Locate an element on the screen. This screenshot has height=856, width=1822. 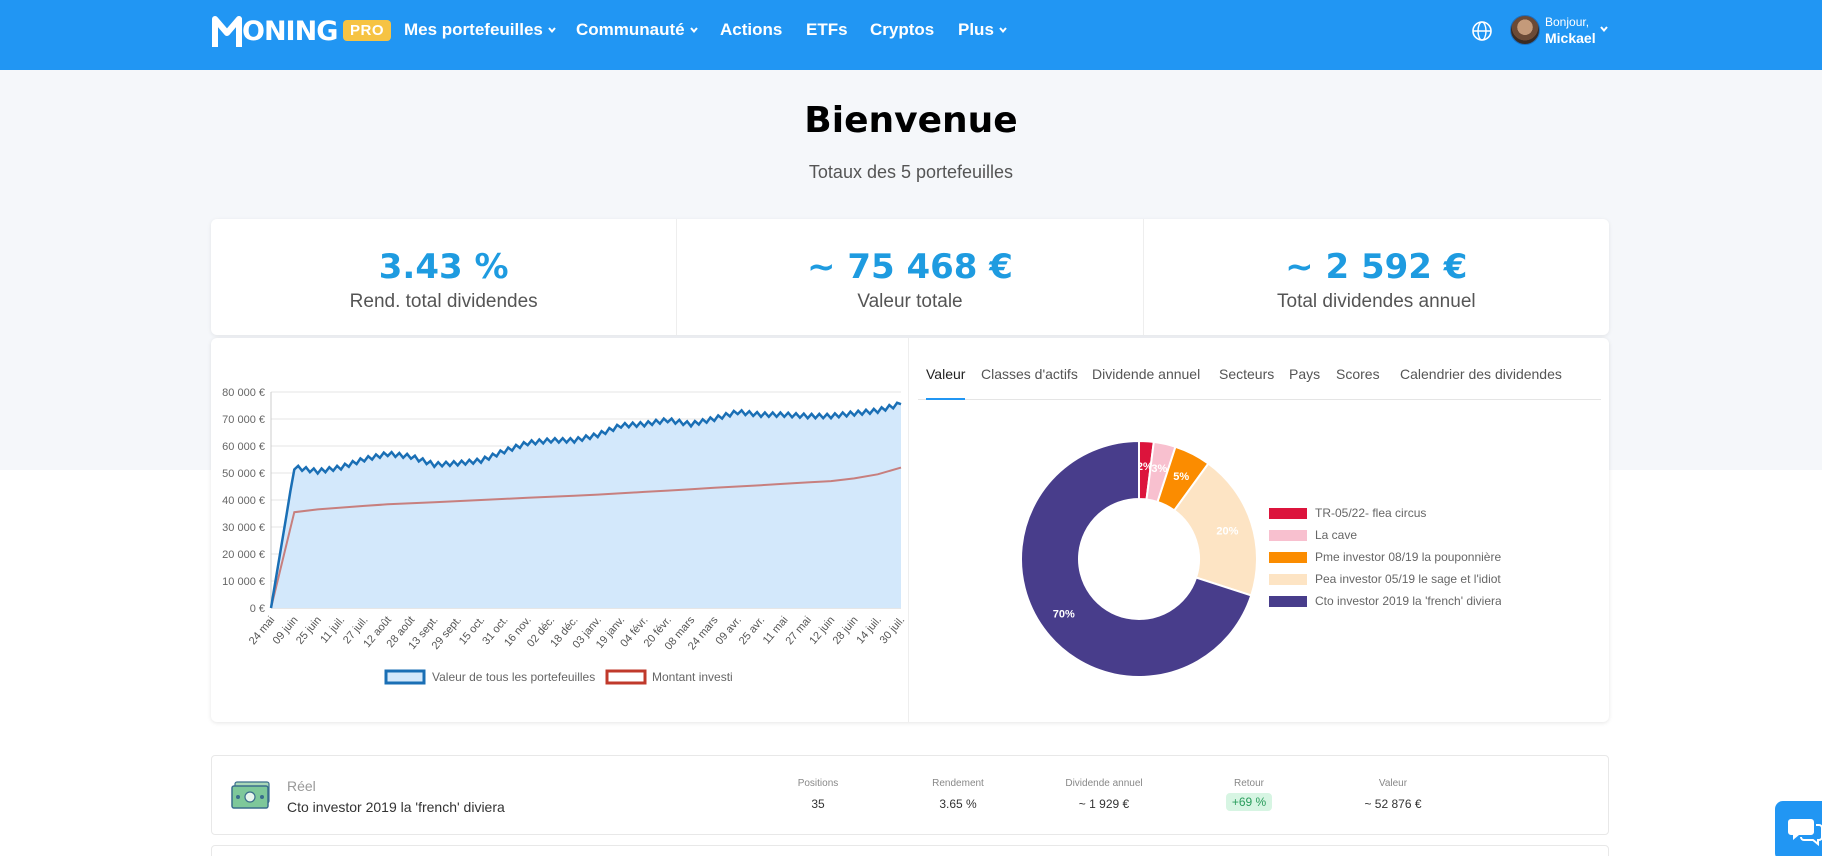
nav-plus: Plus is located at coordinates (983, 30).